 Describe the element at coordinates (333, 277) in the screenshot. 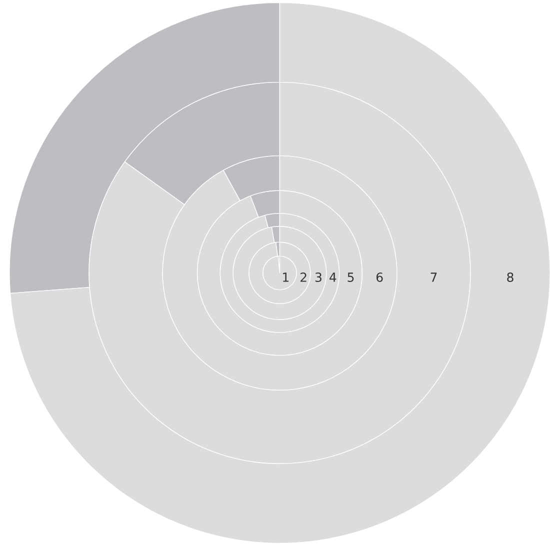

I see `slice-label: 4` at that location.